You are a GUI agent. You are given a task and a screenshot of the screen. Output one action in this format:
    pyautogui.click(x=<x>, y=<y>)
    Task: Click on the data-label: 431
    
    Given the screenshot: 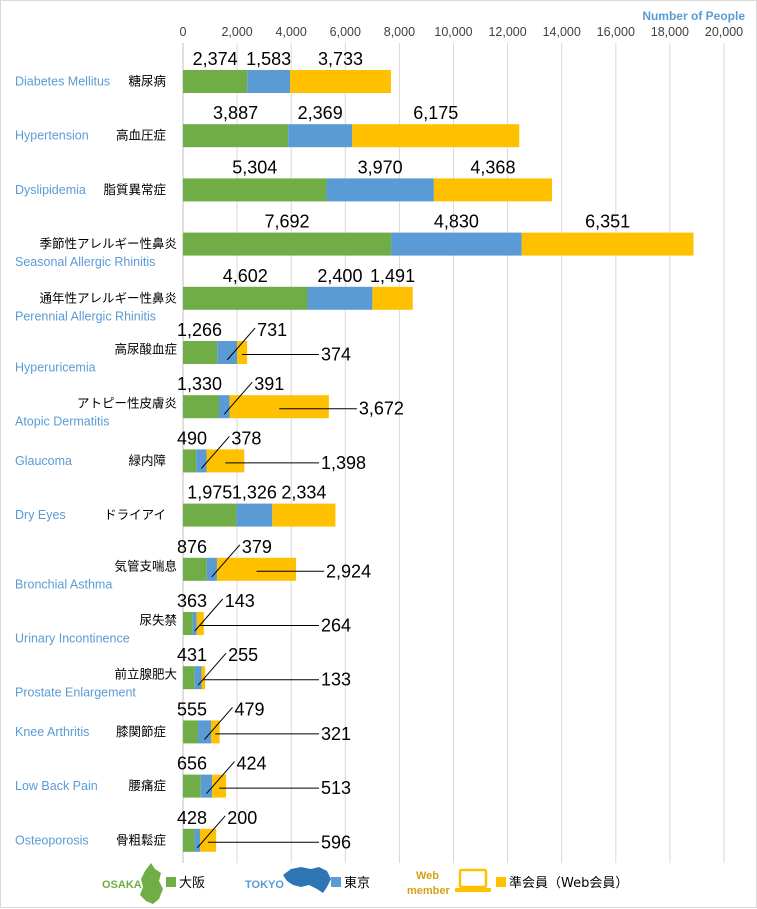 What is the action you would take?
    pyautogui.click(x=192, y=655)
    